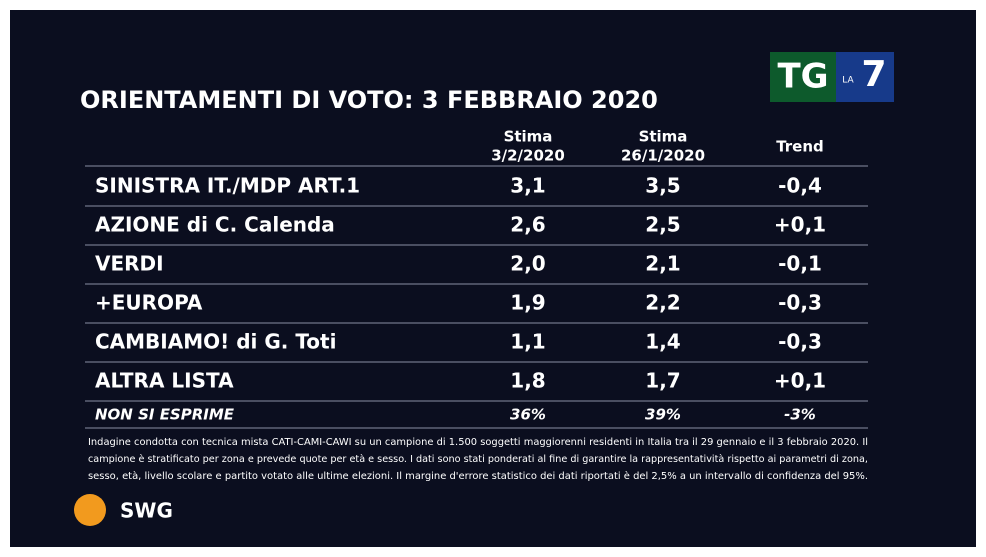  Describe the element at coordinates (527, 342) in the screenshot. I see `cell: 1,1` at that location.